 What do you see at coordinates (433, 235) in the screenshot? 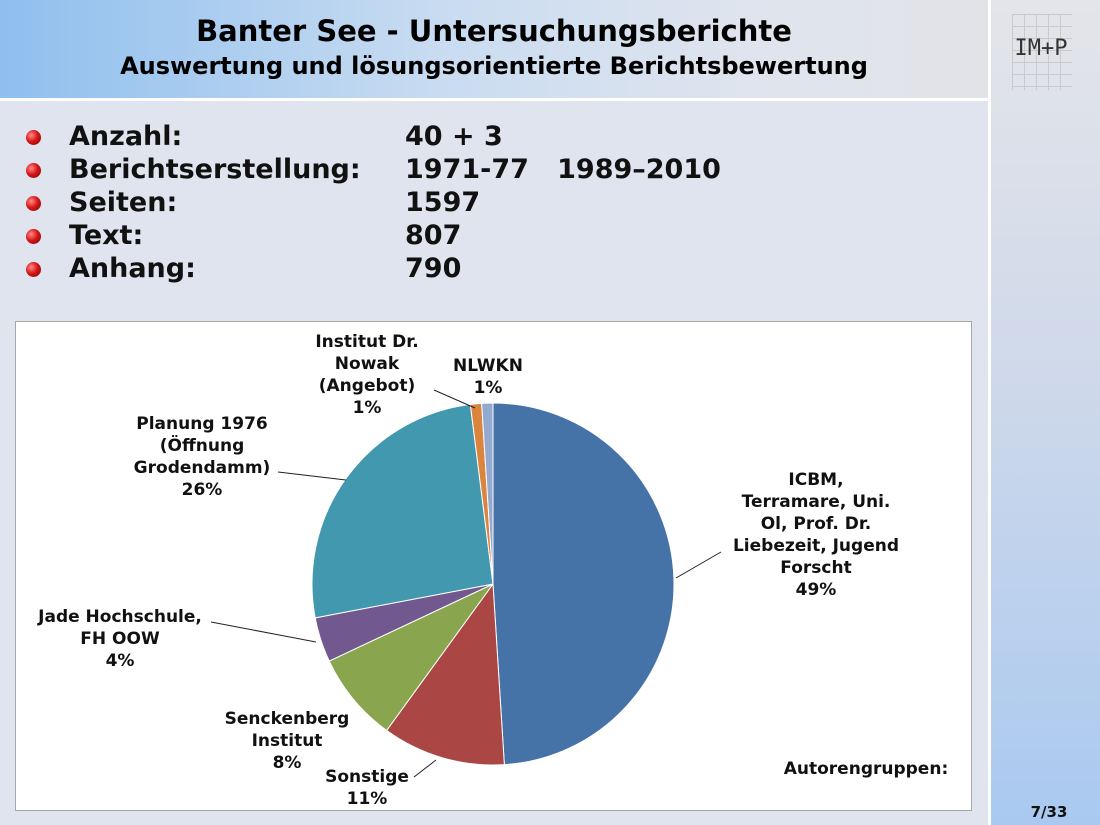
I see `fact-value: 807` at bounding box center [433, 235].